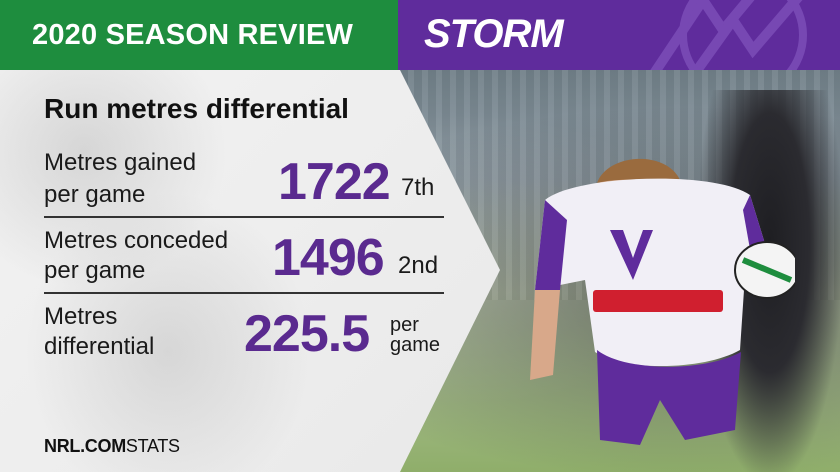 The image size is (840, 472). I want to click on storm-lightning-logo-icon, so click(728, 35).